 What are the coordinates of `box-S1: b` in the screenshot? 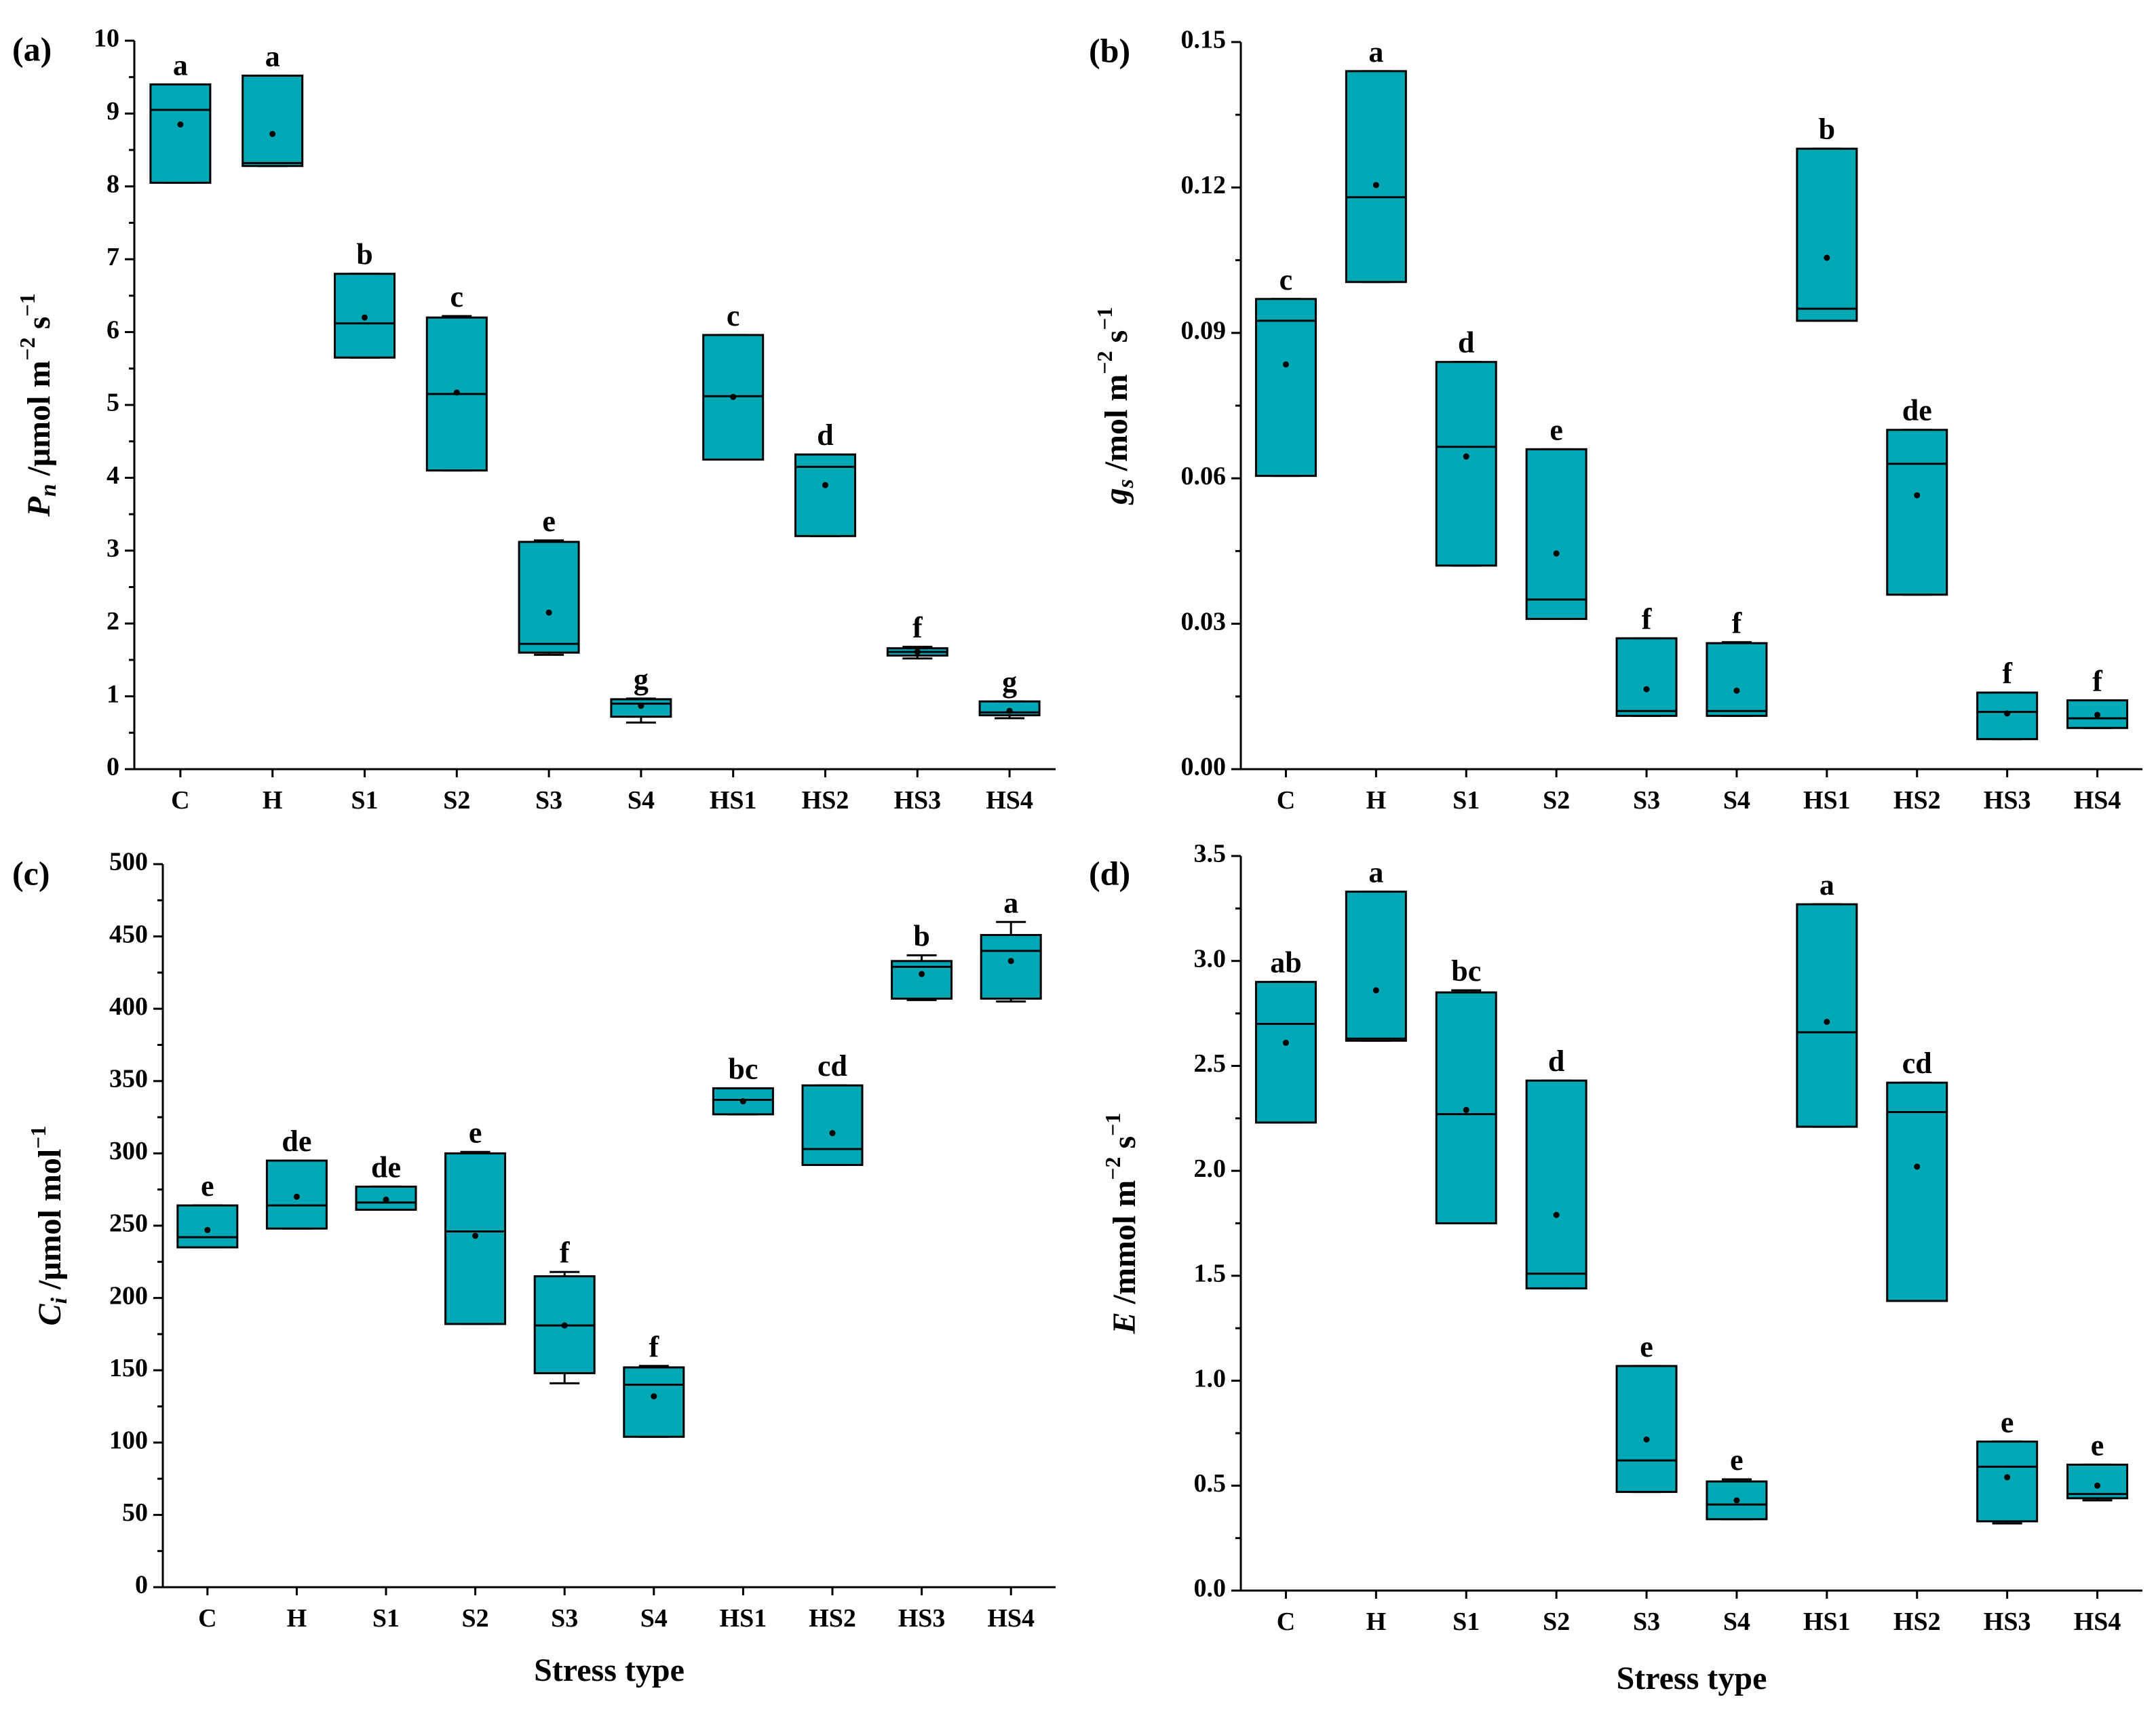 It's located at (365, 298).